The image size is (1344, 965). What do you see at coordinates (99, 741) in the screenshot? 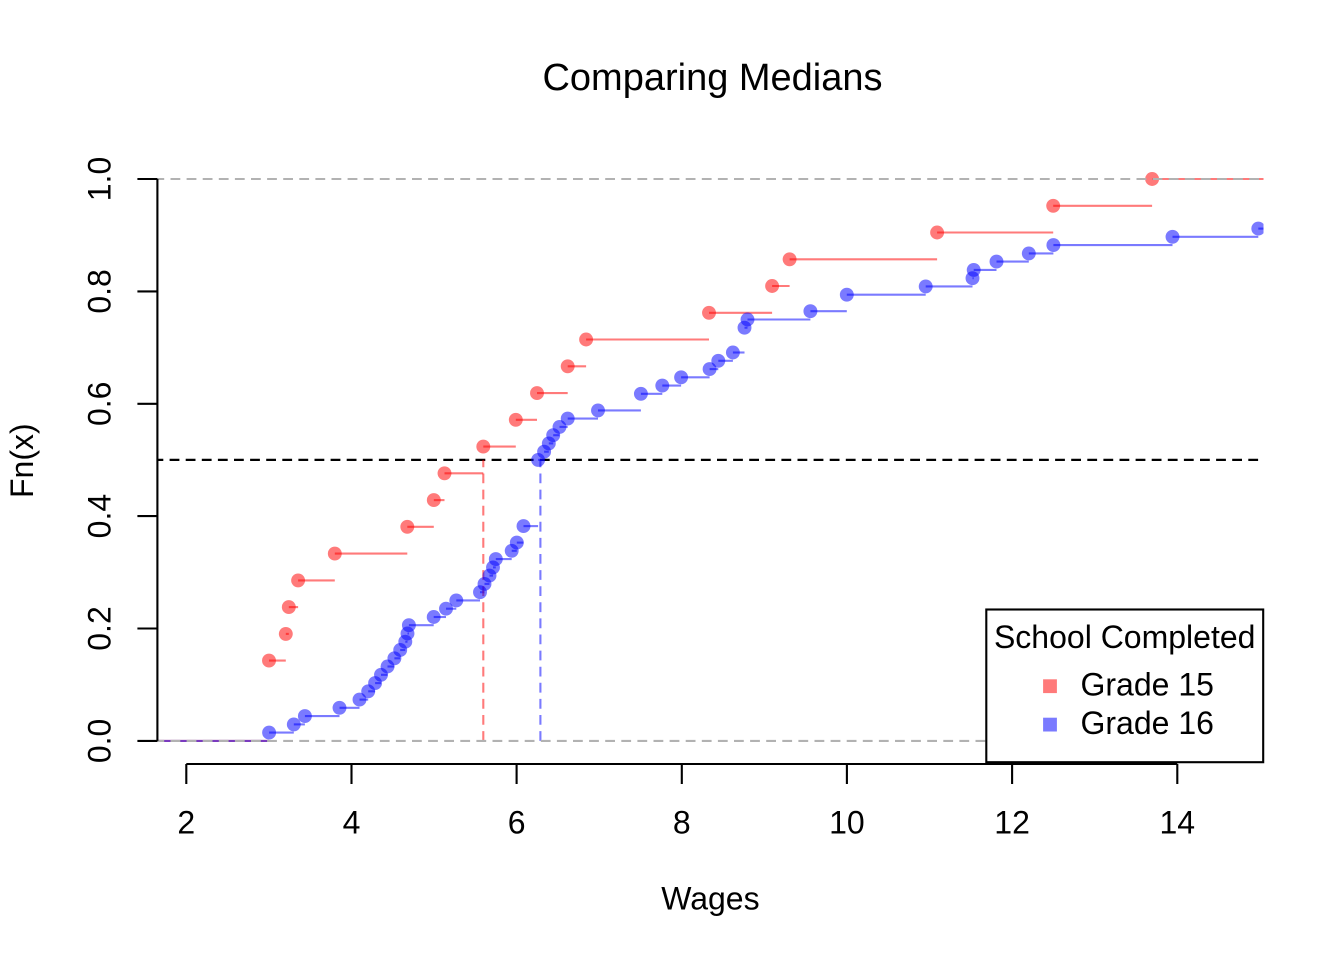
I see `svg-text: 0.0` at bounding box center [99, 741].